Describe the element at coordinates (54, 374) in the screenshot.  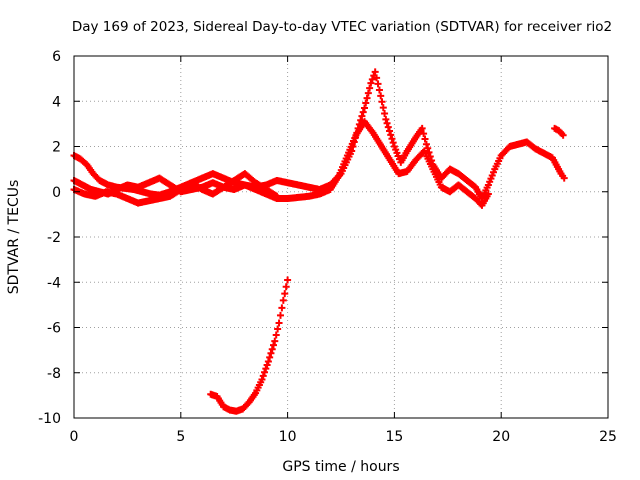
I see `y-tick-label: -8` at that location.